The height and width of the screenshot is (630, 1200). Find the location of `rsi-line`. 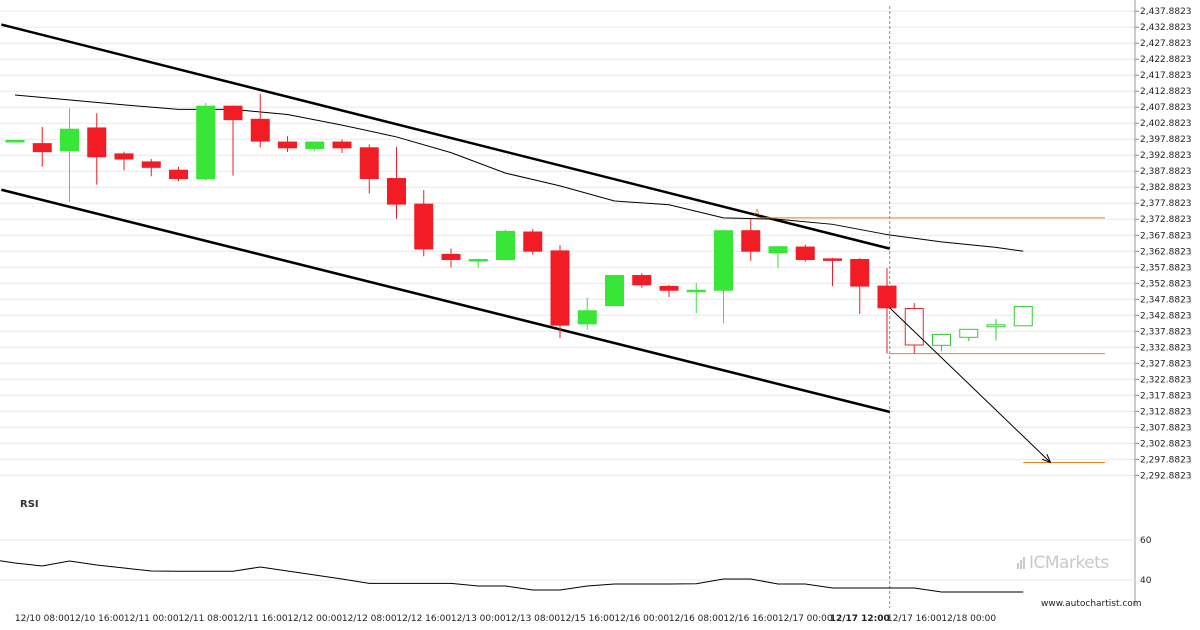

rsi-line is located at coordinates (512, 576).